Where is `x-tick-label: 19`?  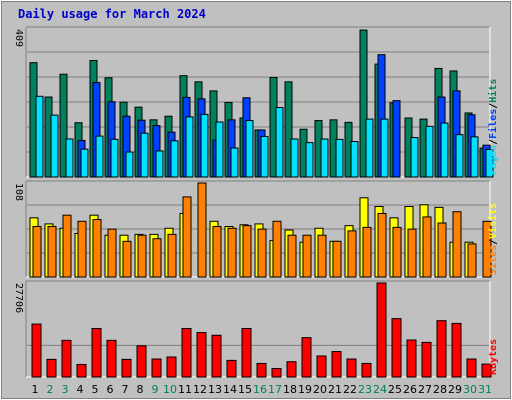
x-tick-label: 19 is located at coordinates (305, 389).